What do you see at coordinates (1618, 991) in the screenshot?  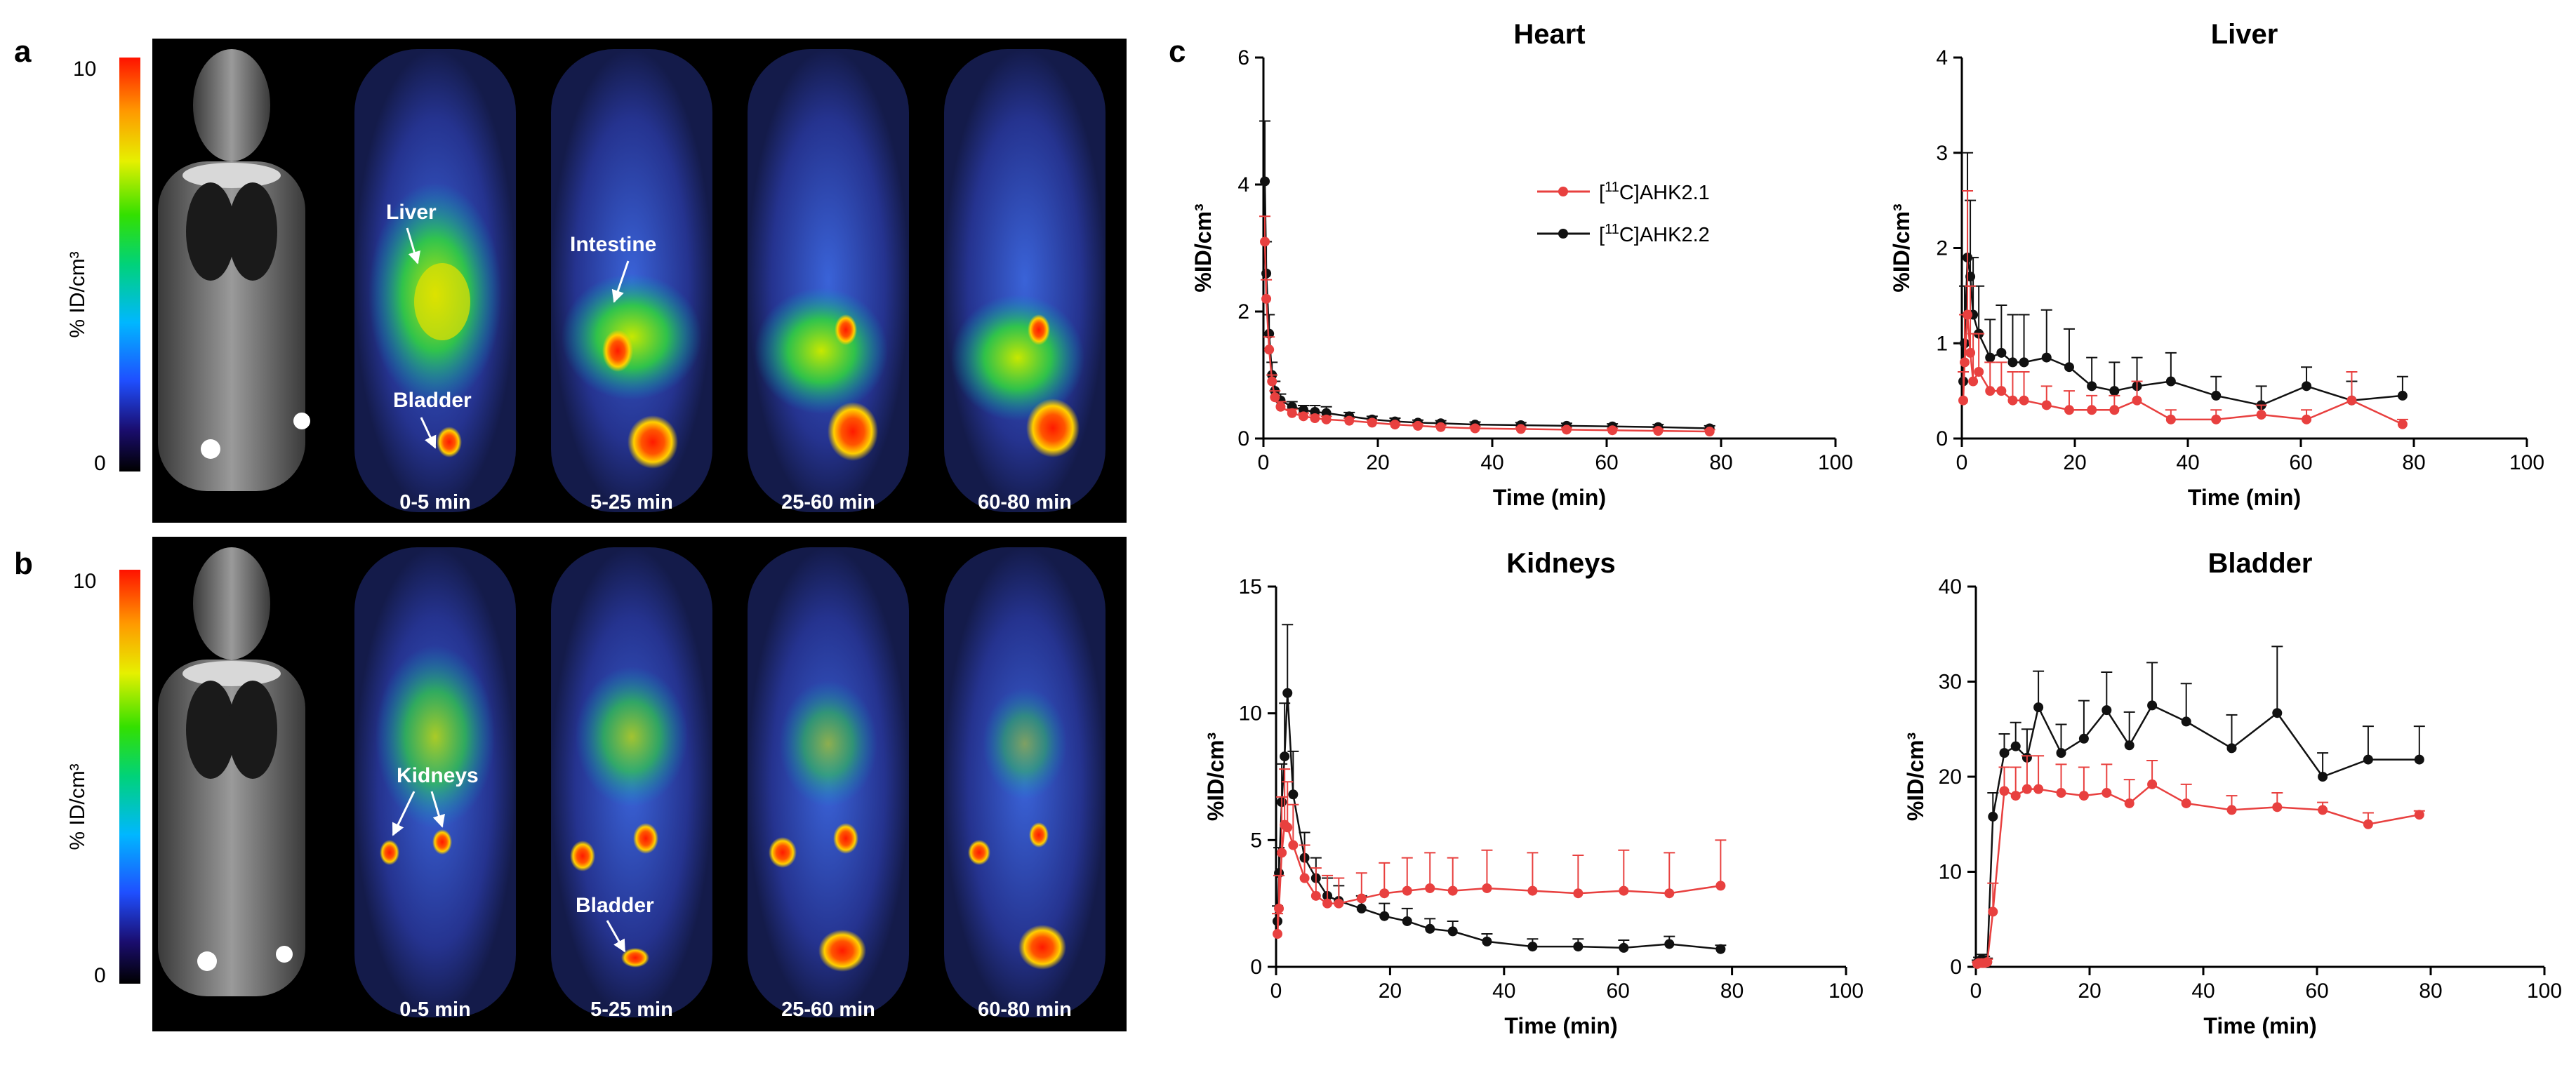 I see `x-tick-label-kidneys: 60` at bounding box center [1618, 991].